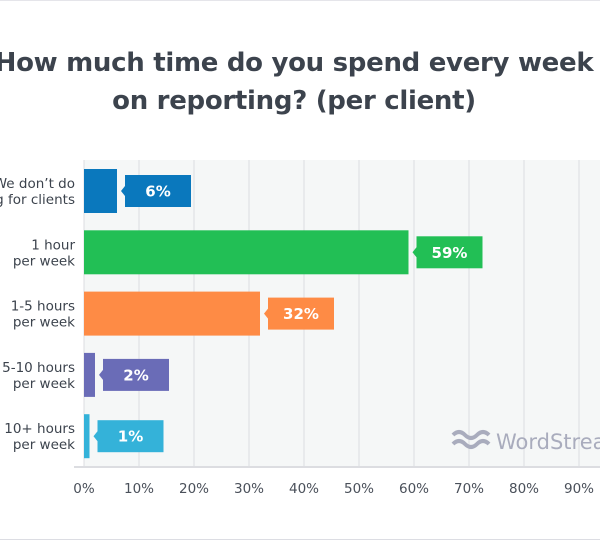 The width and height of the screenshot is (600, 542). I want to click on x-tick-label: 60%, so click(414, 489).